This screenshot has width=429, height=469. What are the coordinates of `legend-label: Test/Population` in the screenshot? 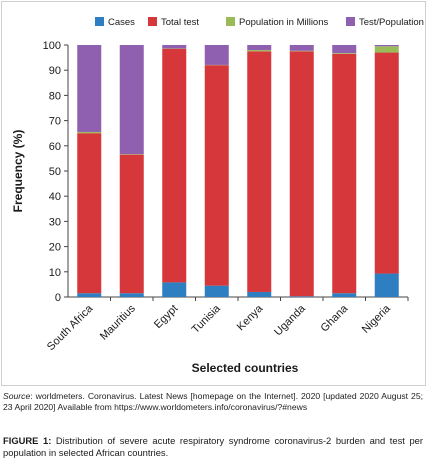 It's located at (391, 22).